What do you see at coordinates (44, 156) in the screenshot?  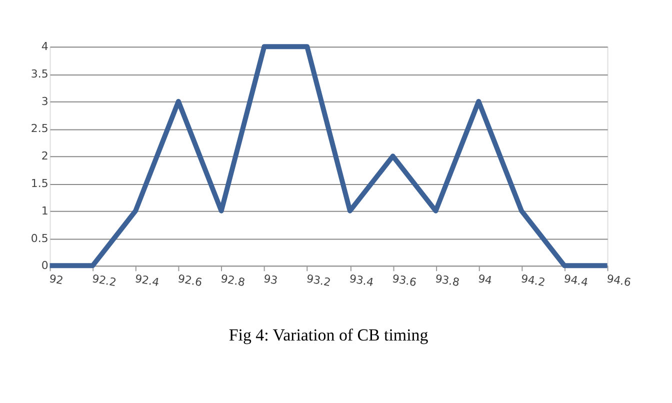 I see `y-tick-label: 2` at bounding box center [44, 156].